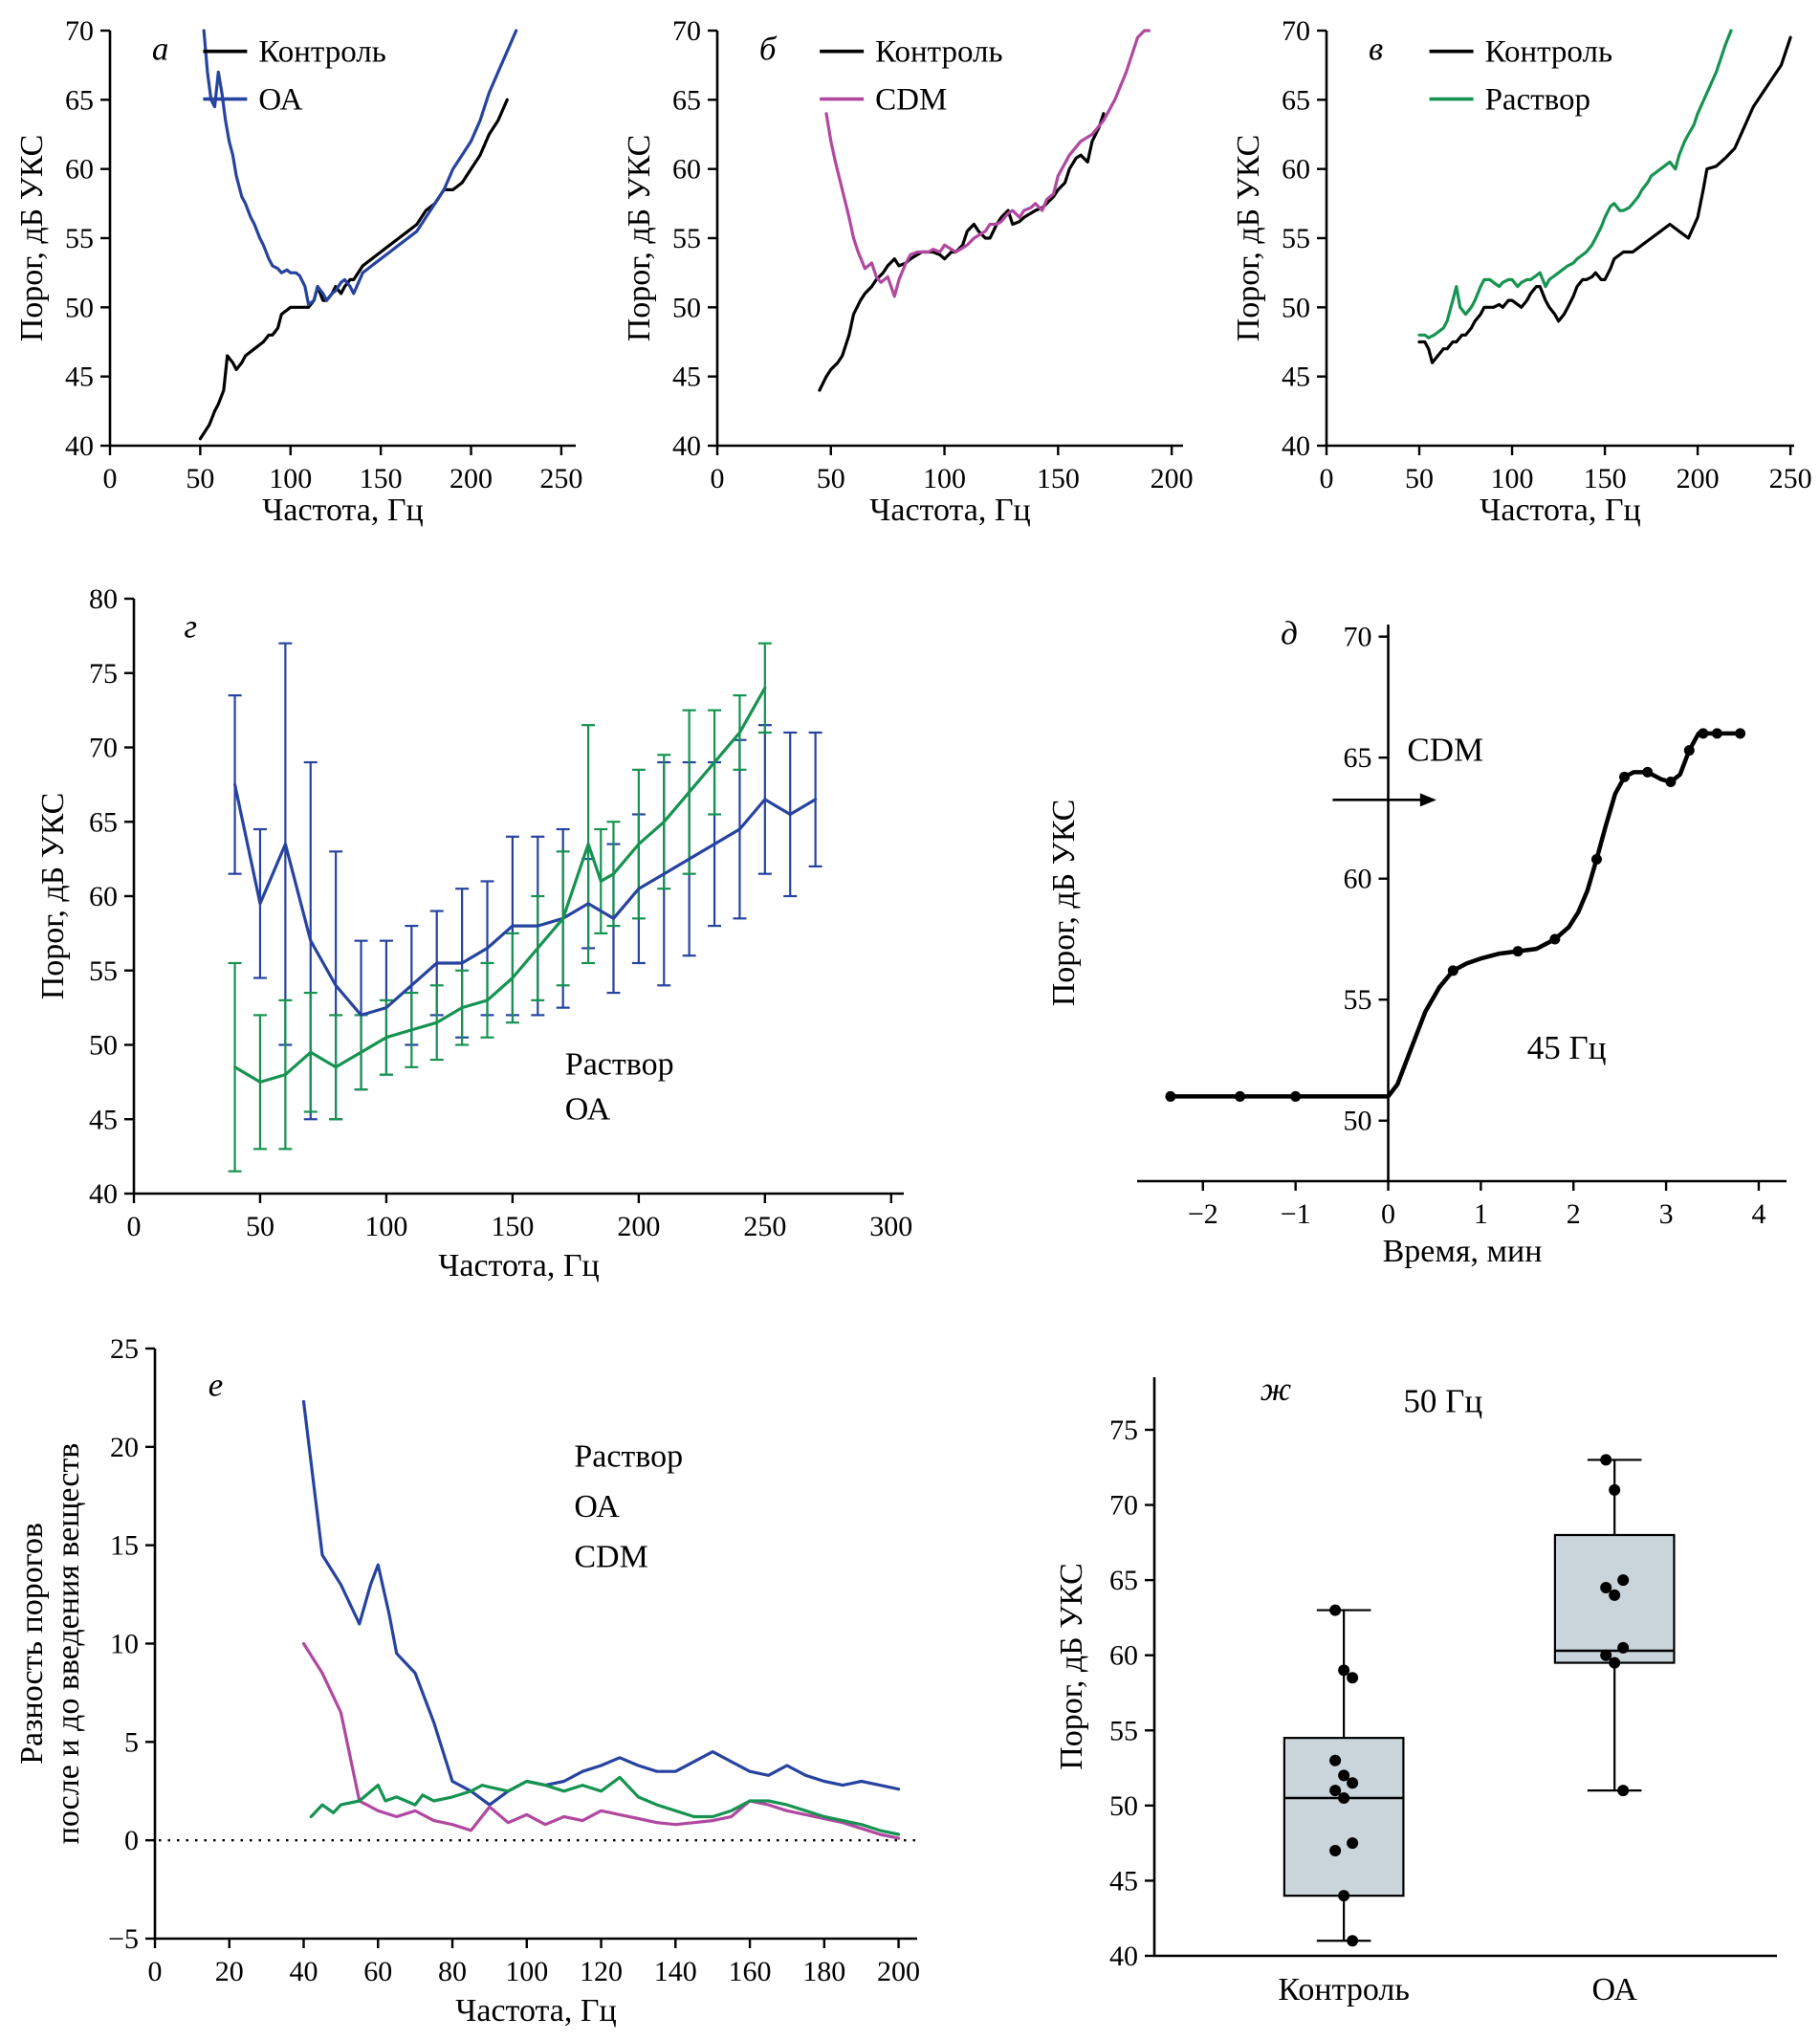  I want to click on panel-e-text: −5, so click(124, 1939).